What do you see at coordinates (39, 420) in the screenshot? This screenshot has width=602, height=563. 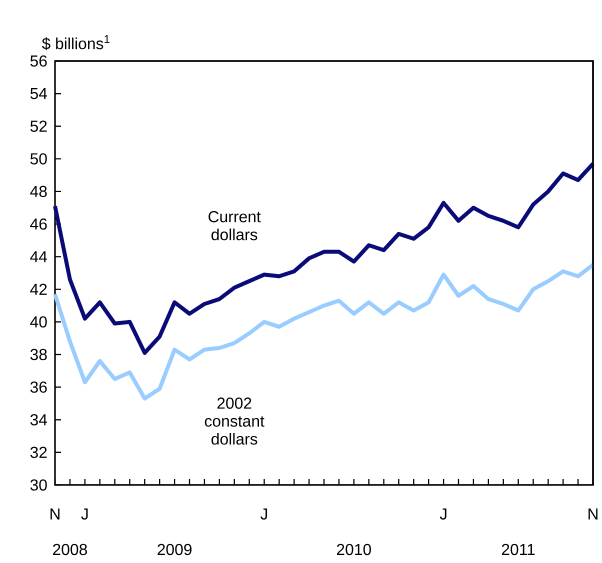 I see `y-tick-label: 34` at bounding box center [39, 420].